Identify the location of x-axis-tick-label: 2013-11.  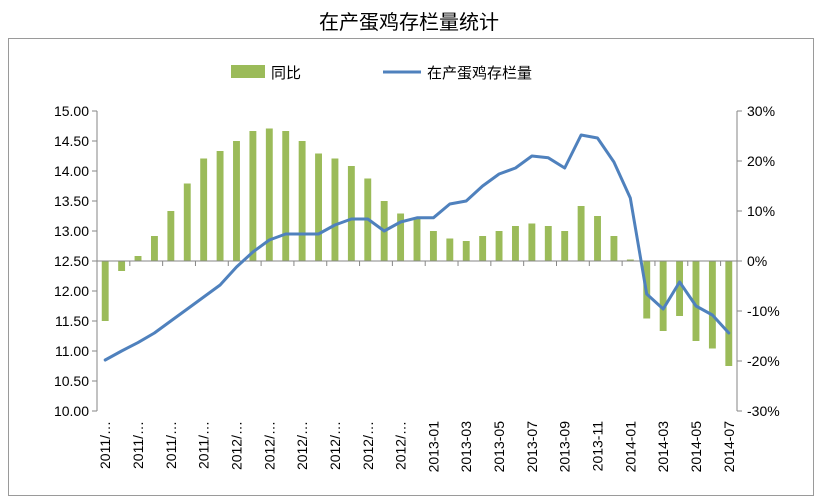
(598, 446).